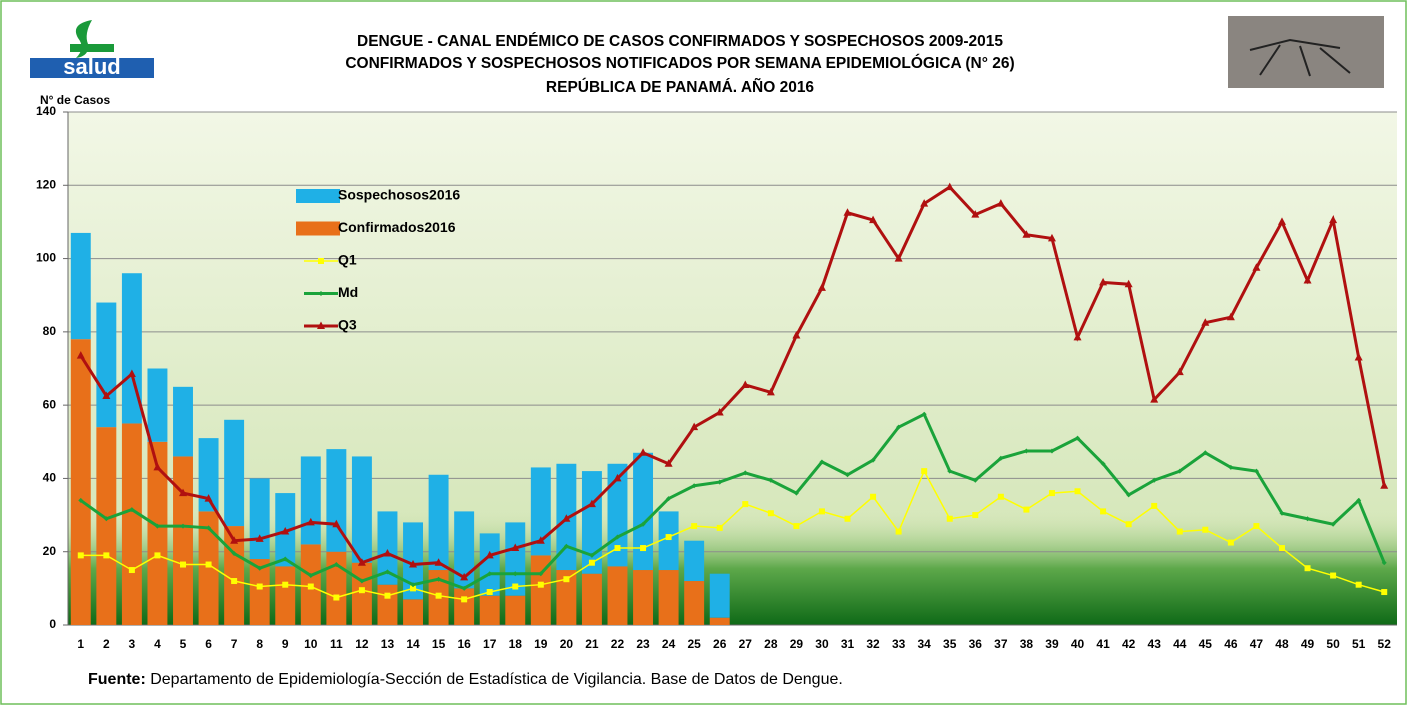 The image size is (1407, 705). I want to click on x-tick-label: 51, so click(1359, 644).